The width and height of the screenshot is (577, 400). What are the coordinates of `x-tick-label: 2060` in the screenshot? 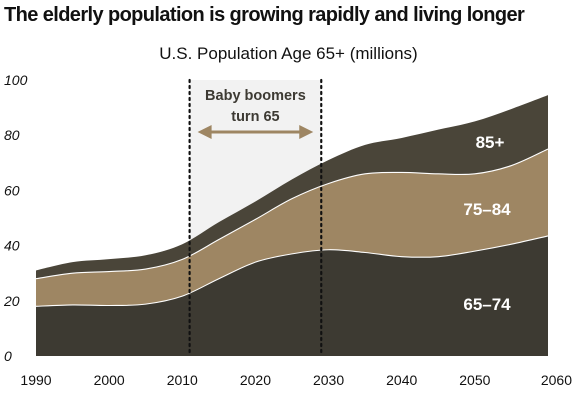 It's located at (556, 380).